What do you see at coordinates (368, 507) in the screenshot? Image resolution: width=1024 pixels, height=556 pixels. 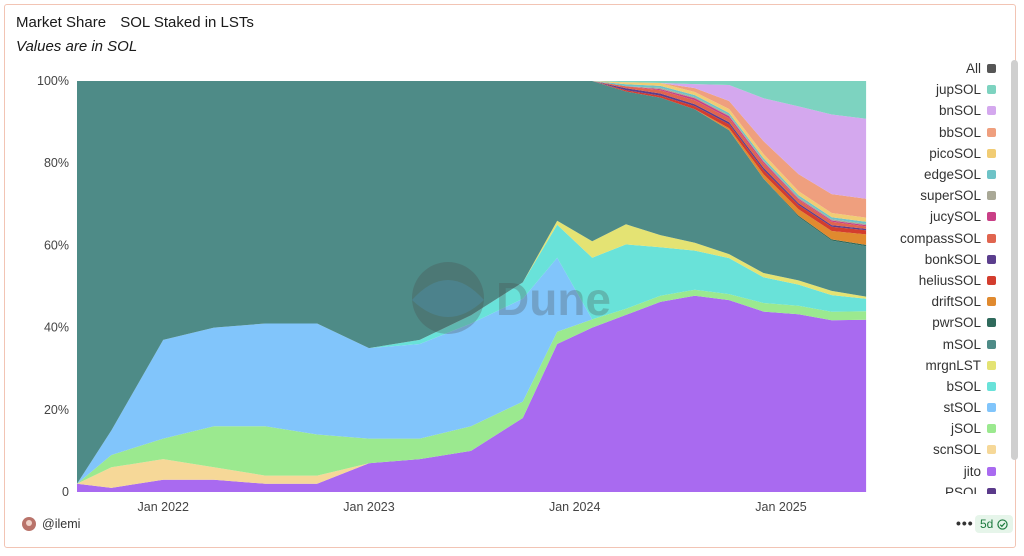 I see `x-tick-label: Jan 2023` at bounding box center [368, 507].